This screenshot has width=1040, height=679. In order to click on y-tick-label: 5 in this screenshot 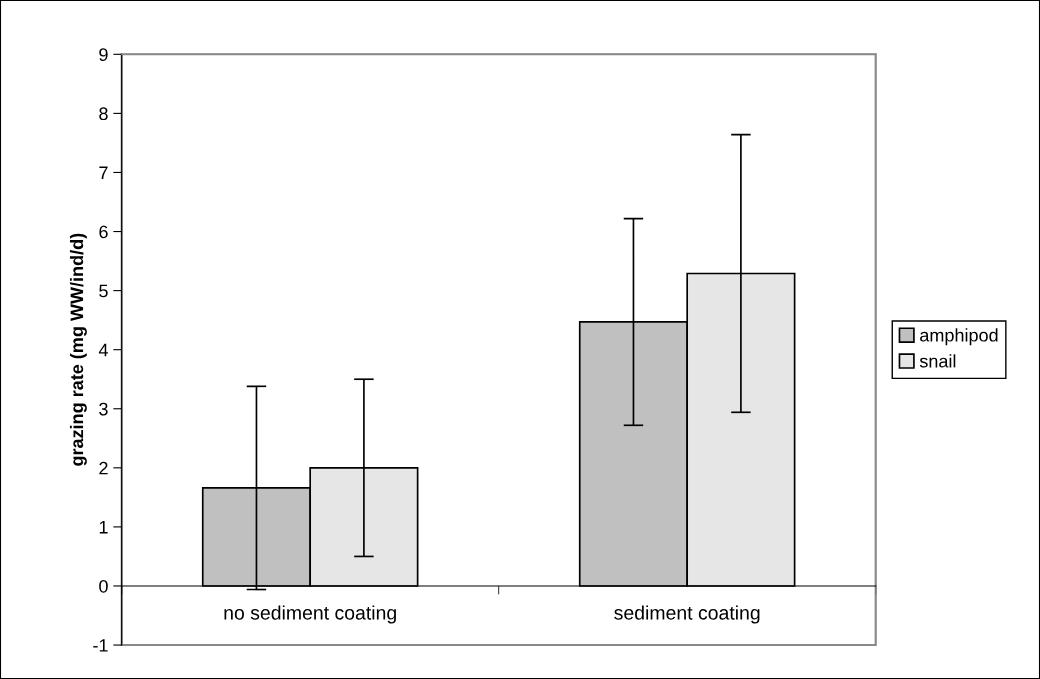, I will do `click(103, 291)`.